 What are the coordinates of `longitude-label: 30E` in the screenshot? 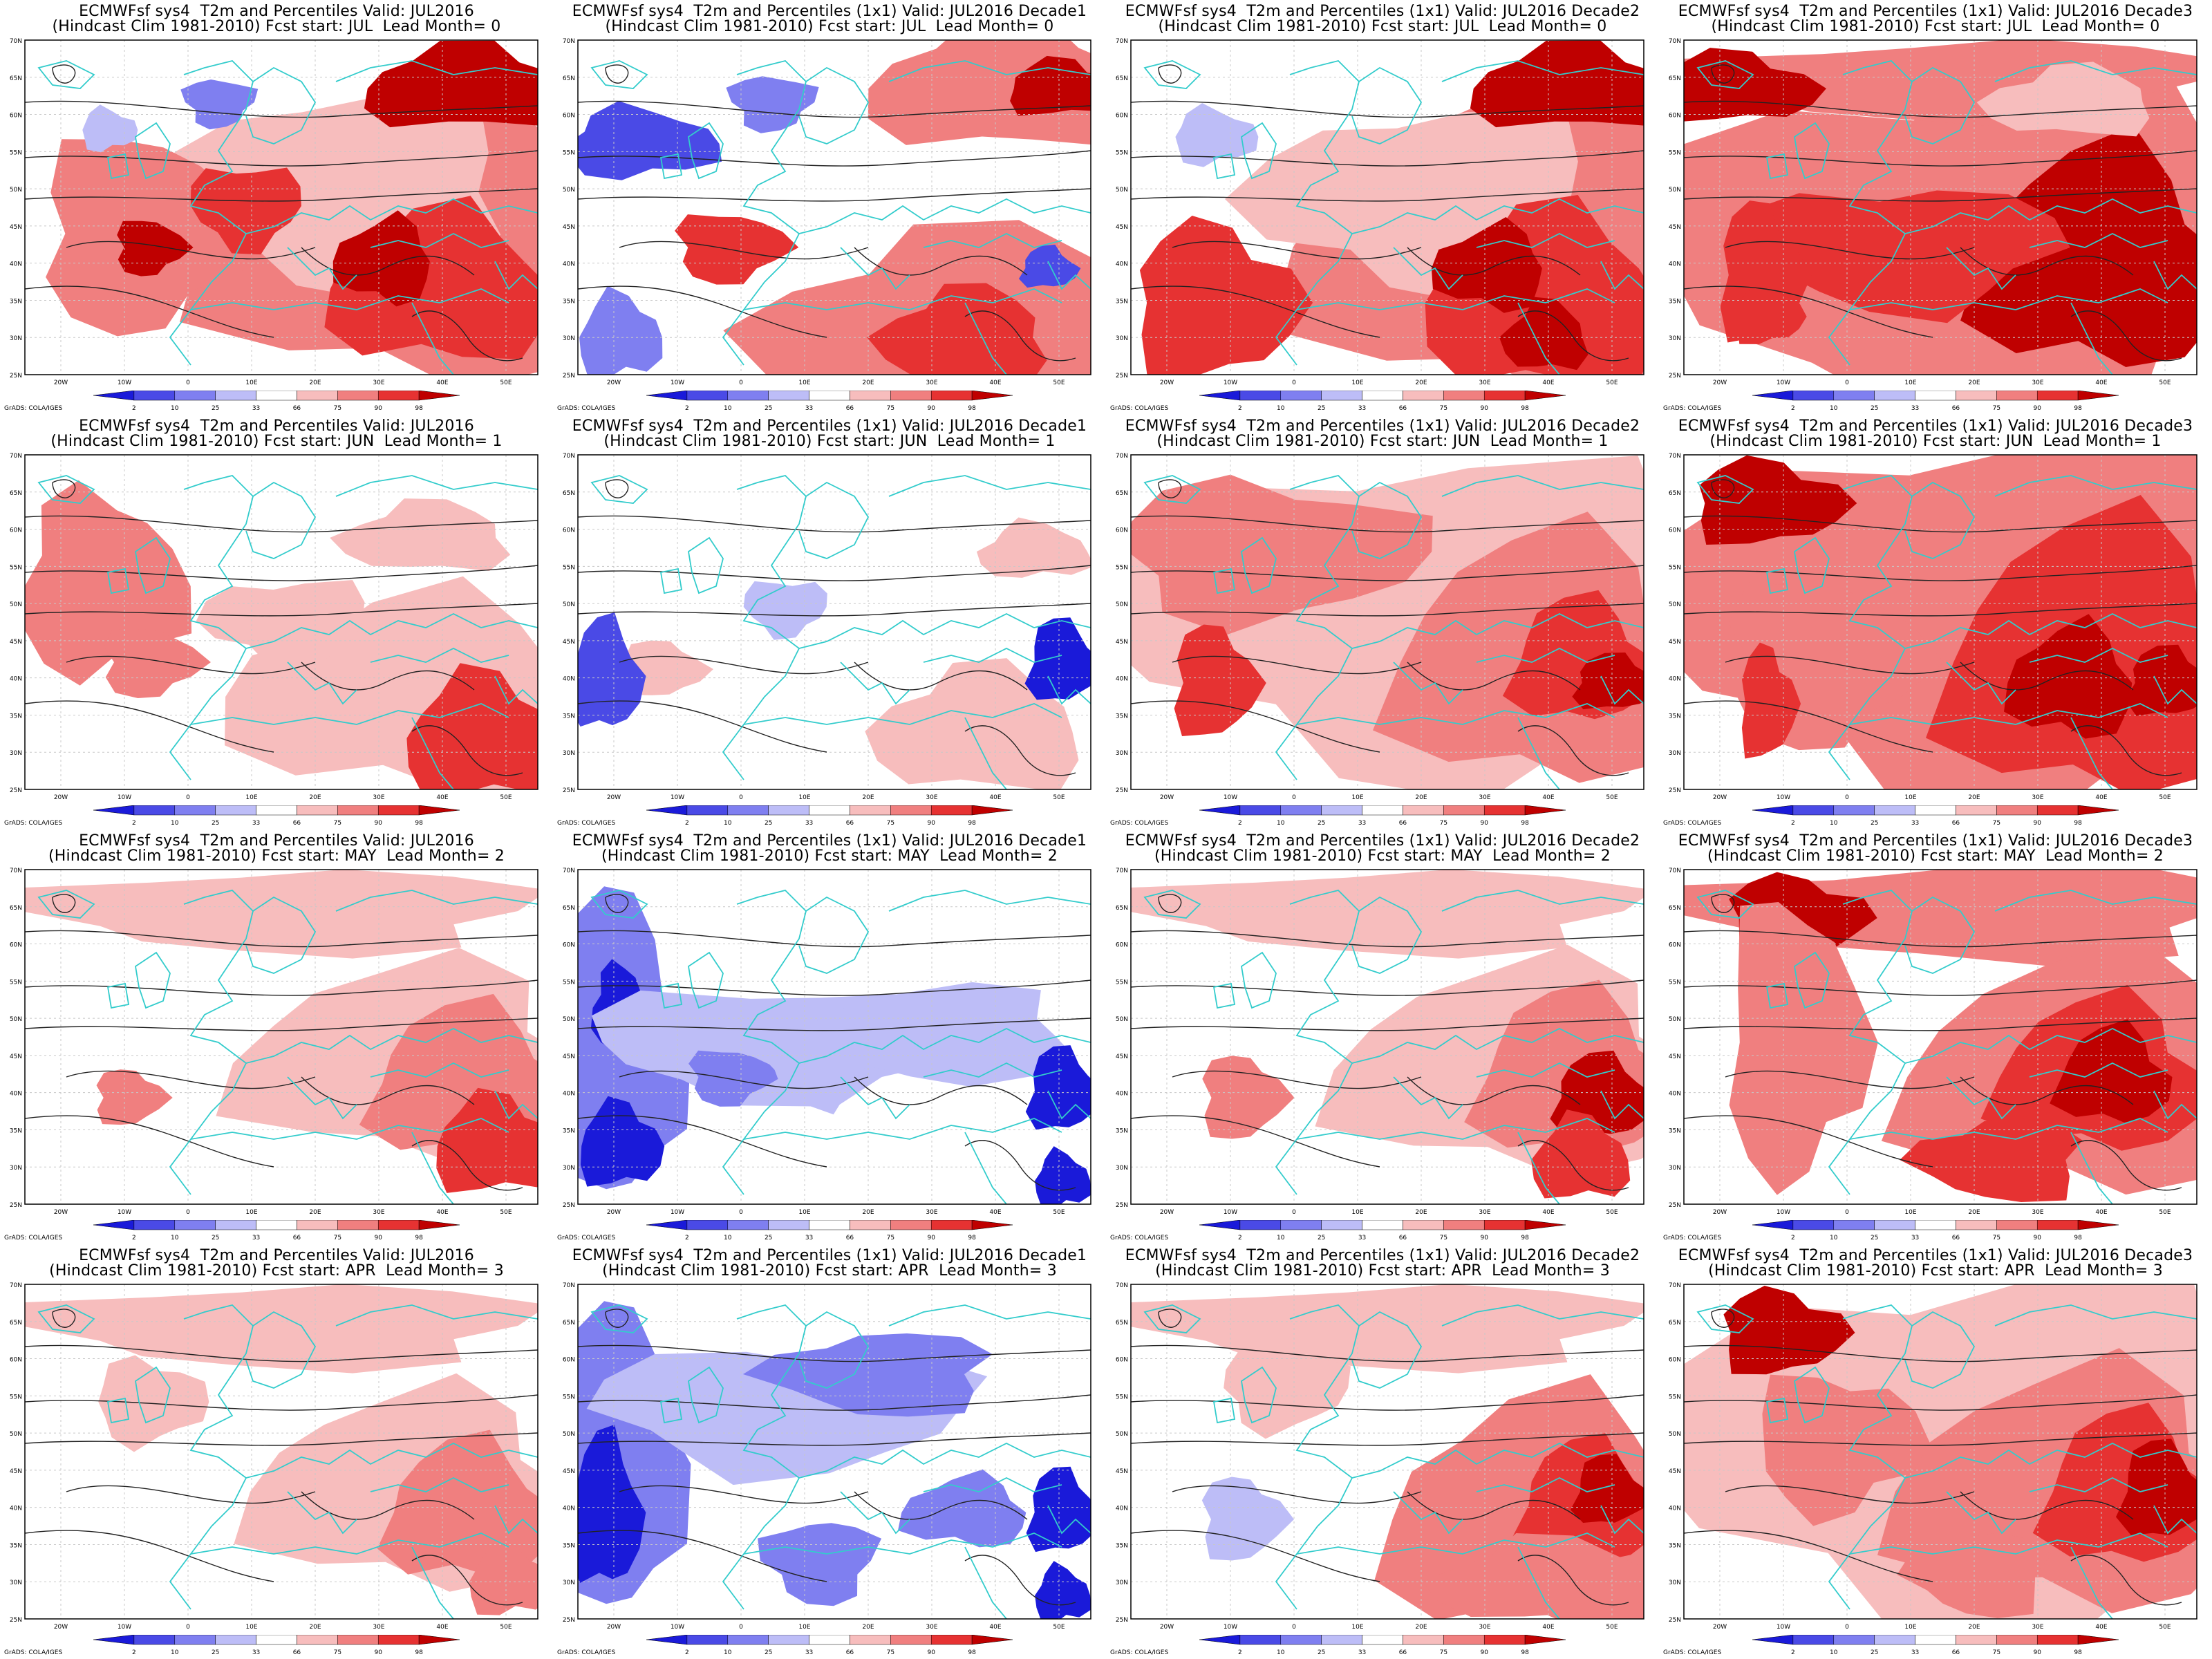 It's located at (1484, 1213).